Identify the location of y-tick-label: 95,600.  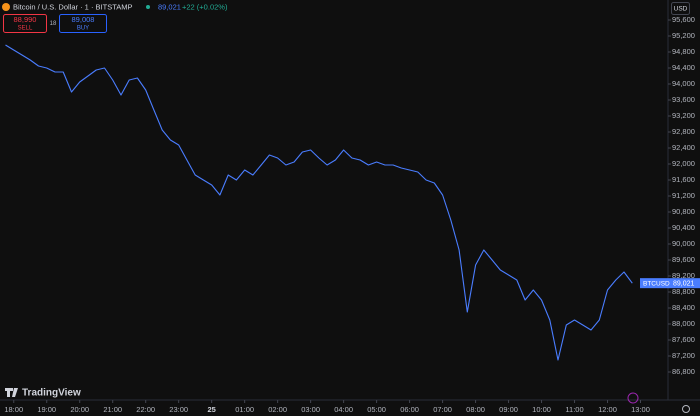
(683, 19).